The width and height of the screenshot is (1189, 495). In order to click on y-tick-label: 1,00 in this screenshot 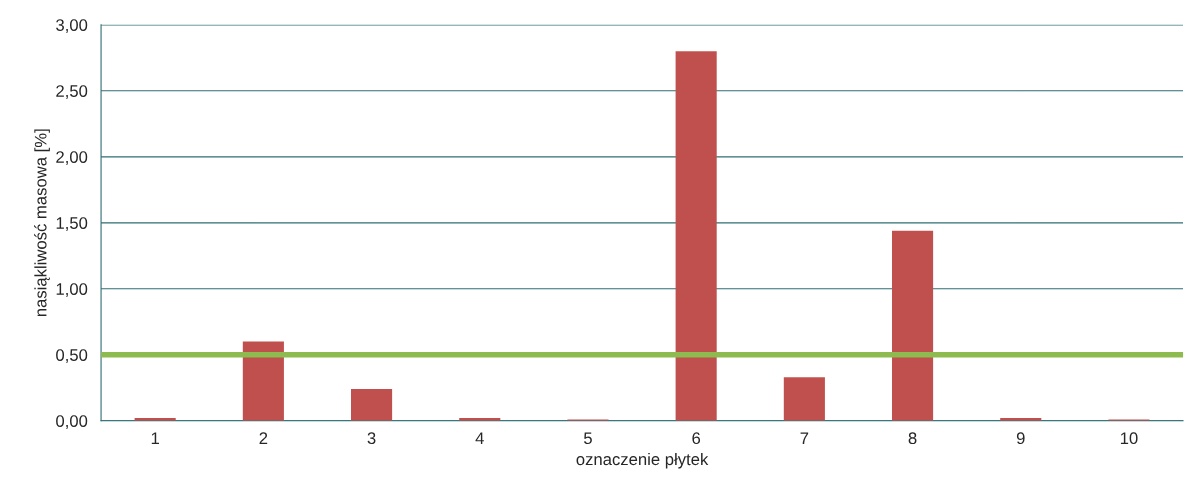, I will do `click(72, 290)`.